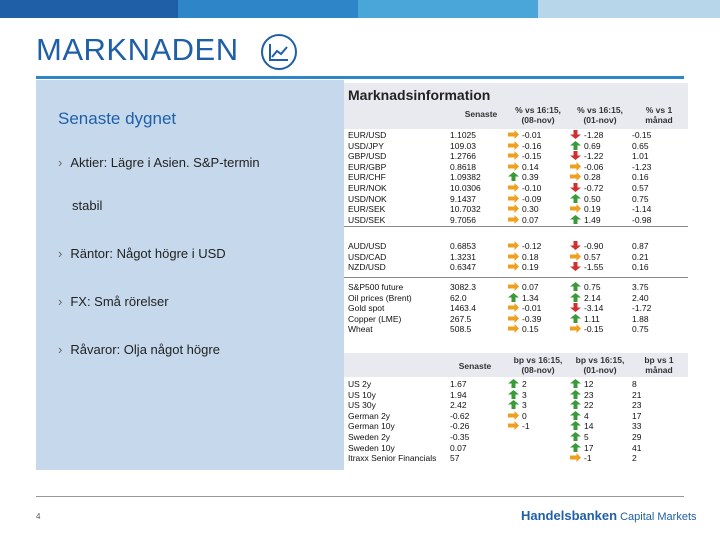  I want to click on bullet-text: Räntor: Något högre i USD, so click(148, 253).